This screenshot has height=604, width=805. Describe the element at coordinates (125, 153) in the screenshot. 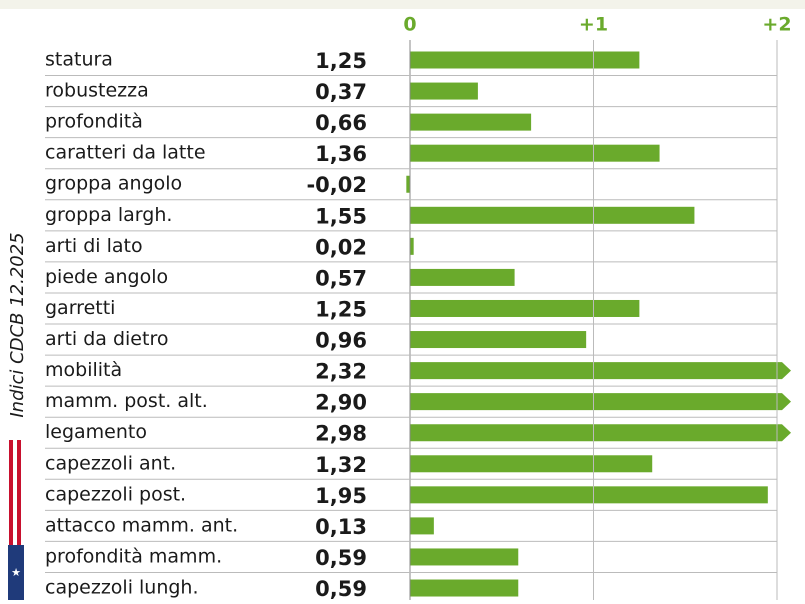

I see `category-label: caratteri da latte` at that location.